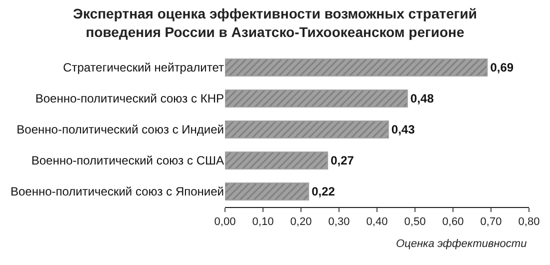 This screenshot has height=265, width=550. Describe the element at coordinates (377, 222) in the screenshot. I see `x-tick-label: 0,40` at that location.